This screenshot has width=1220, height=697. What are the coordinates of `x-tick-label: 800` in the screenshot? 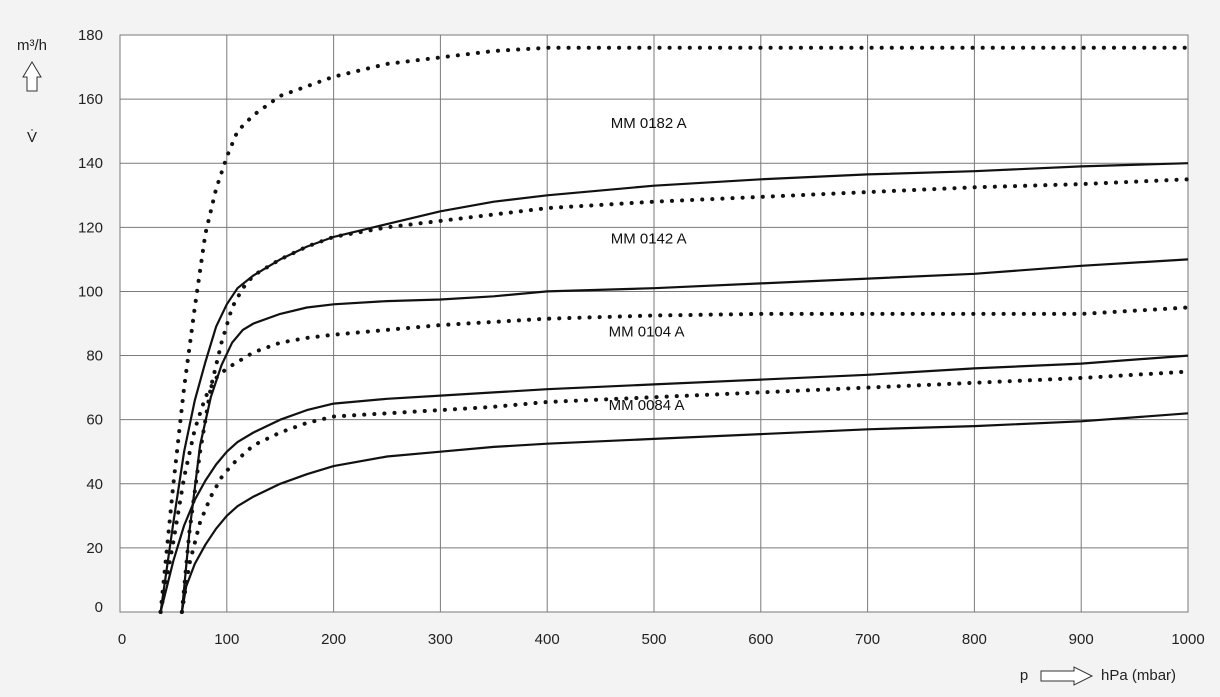 It's located at (974, 639).